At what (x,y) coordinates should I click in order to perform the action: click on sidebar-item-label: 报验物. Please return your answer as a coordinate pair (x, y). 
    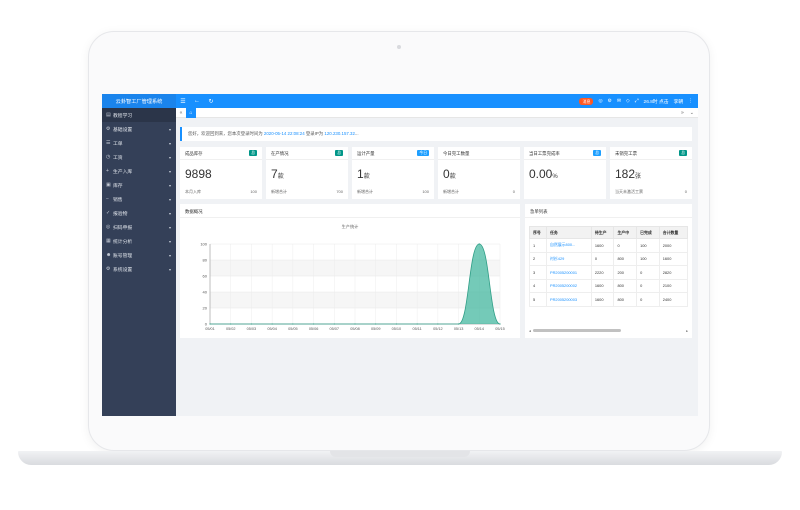
    Looking at the image, I should click on (120, 214).